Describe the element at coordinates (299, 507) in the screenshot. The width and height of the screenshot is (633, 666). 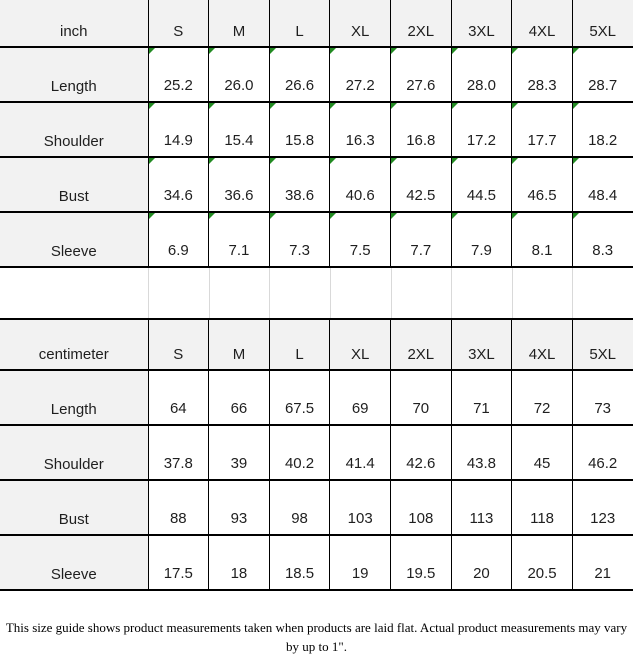
I see `measurement-value: 98` at that location.